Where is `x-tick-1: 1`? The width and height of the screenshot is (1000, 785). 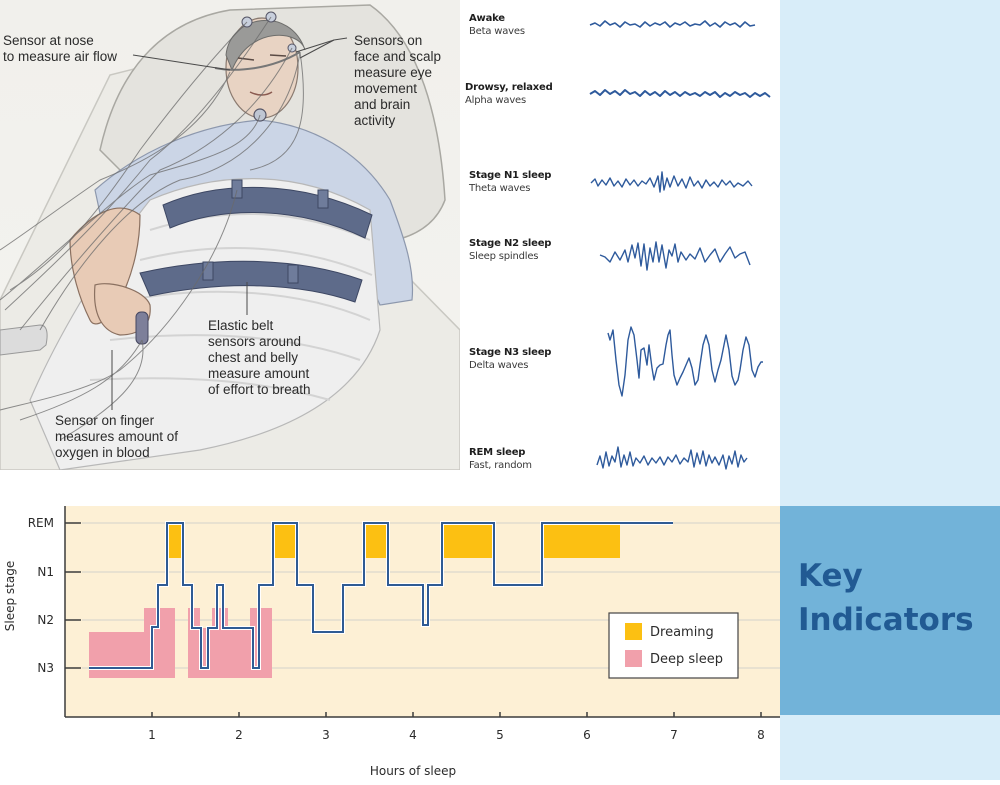
x-tick-1: 1 is located at coordinates (152, 735).